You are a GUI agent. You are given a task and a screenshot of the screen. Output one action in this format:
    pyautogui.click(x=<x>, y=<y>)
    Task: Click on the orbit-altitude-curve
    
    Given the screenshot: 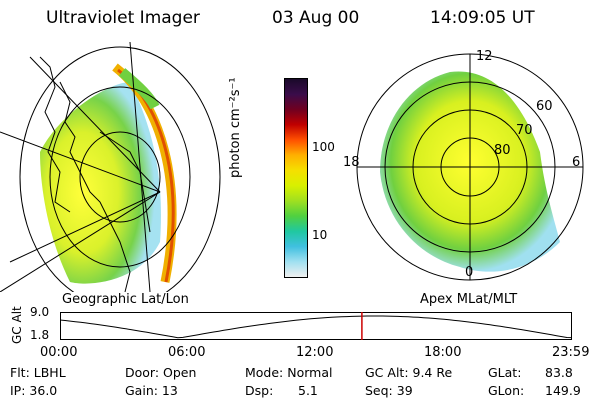 What is the action you would take?
    pyautogui.click(x=316, y=326)
    